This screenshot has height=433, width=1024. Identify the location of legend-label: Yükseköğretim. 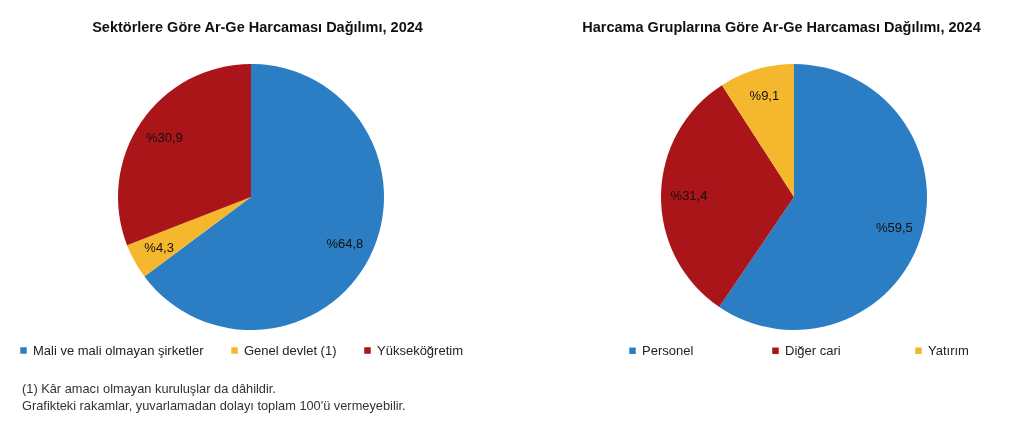
(420, 350).